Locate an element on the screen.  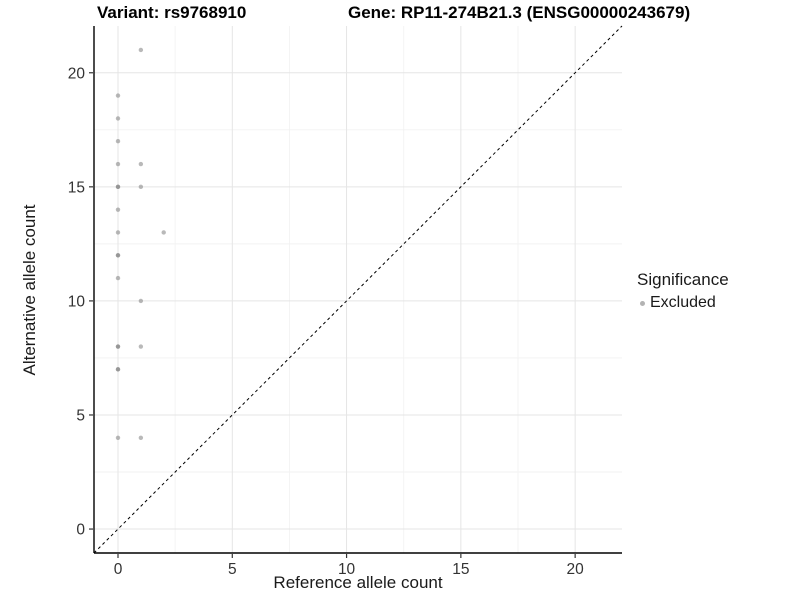
y-axis-title: Alternative allele count is located at coordinates (29, 290).